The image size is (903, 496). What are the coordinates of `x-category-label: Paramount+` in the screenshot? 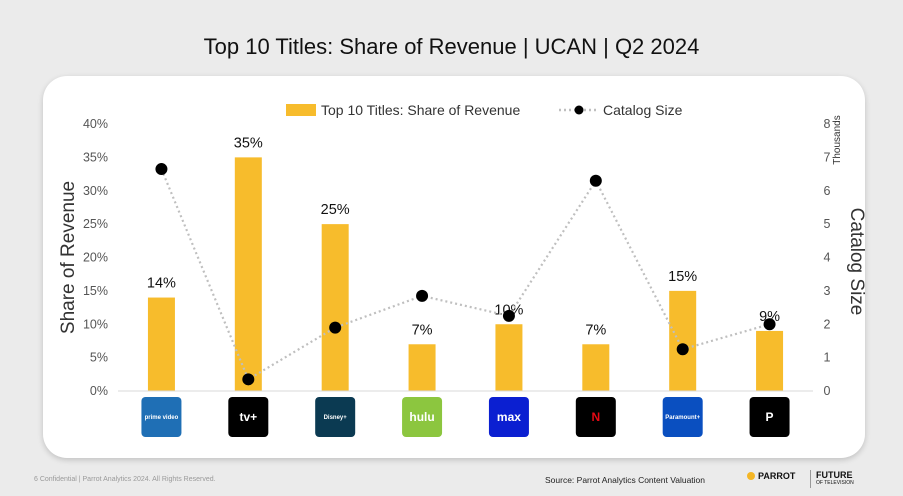 It's located at (682, 418).